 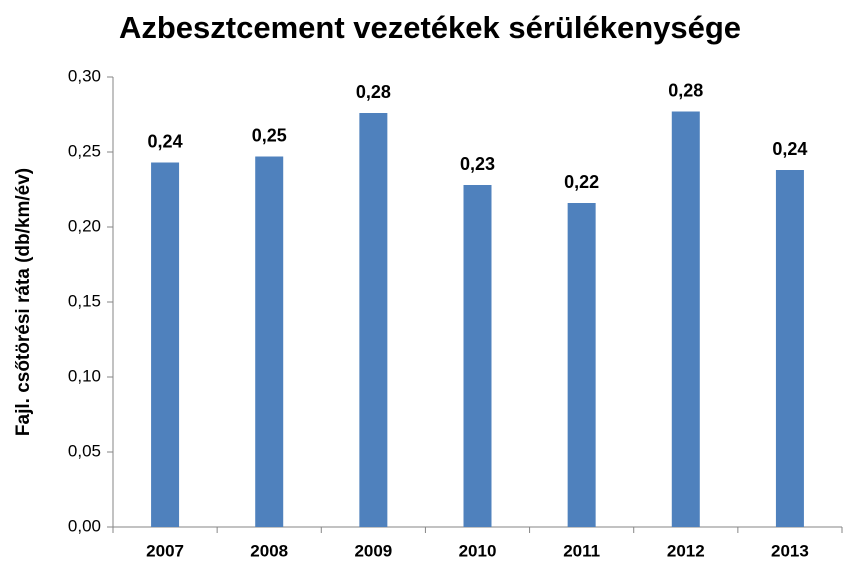 I want to click on y-axis-label: Fajl. csőtörési ráta (db/km/év), so click(x=23, y=302).